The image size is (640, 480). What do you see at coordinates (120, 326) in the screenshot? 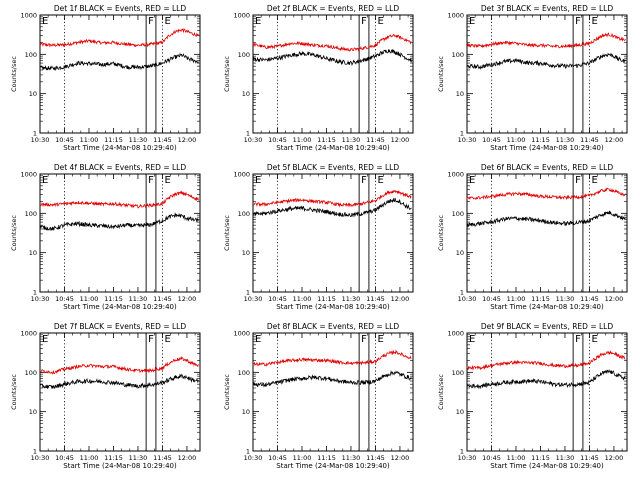
I see `panel-title: Det 7f BLACK = Events, RED = LLD` at bounding box center [120, 326].